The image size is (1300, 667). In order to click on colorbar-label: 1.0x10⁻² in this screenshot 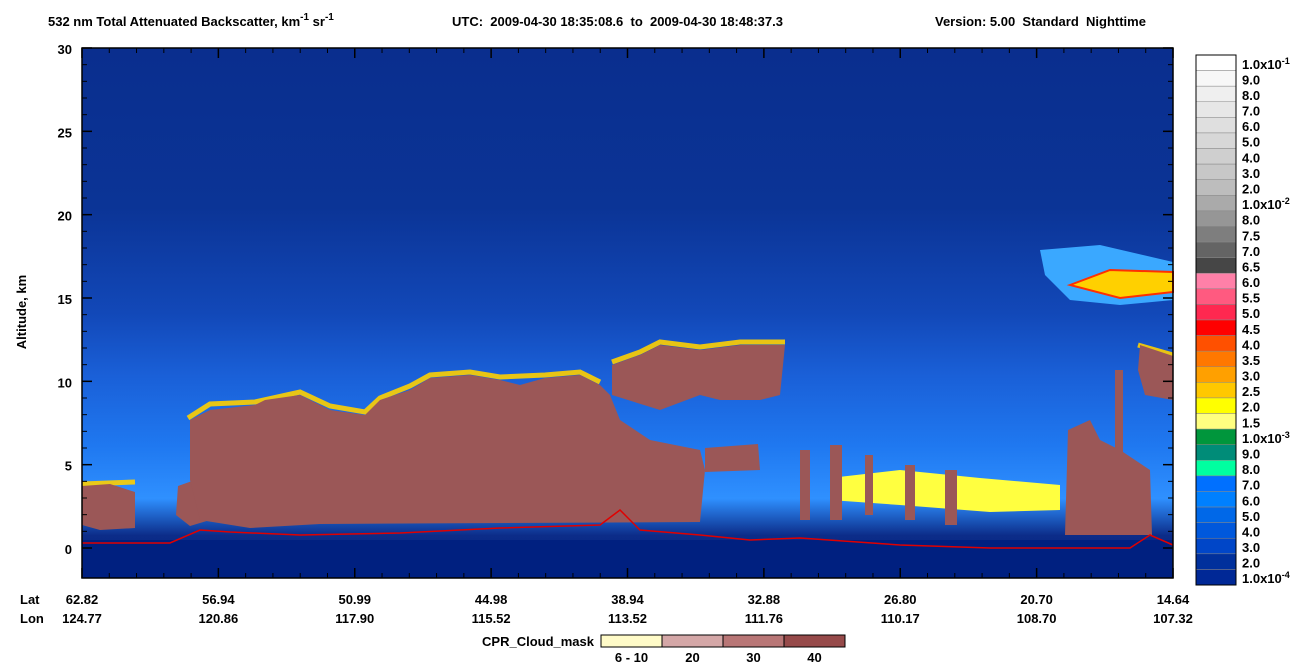, I will do `click(1266, 204)`.